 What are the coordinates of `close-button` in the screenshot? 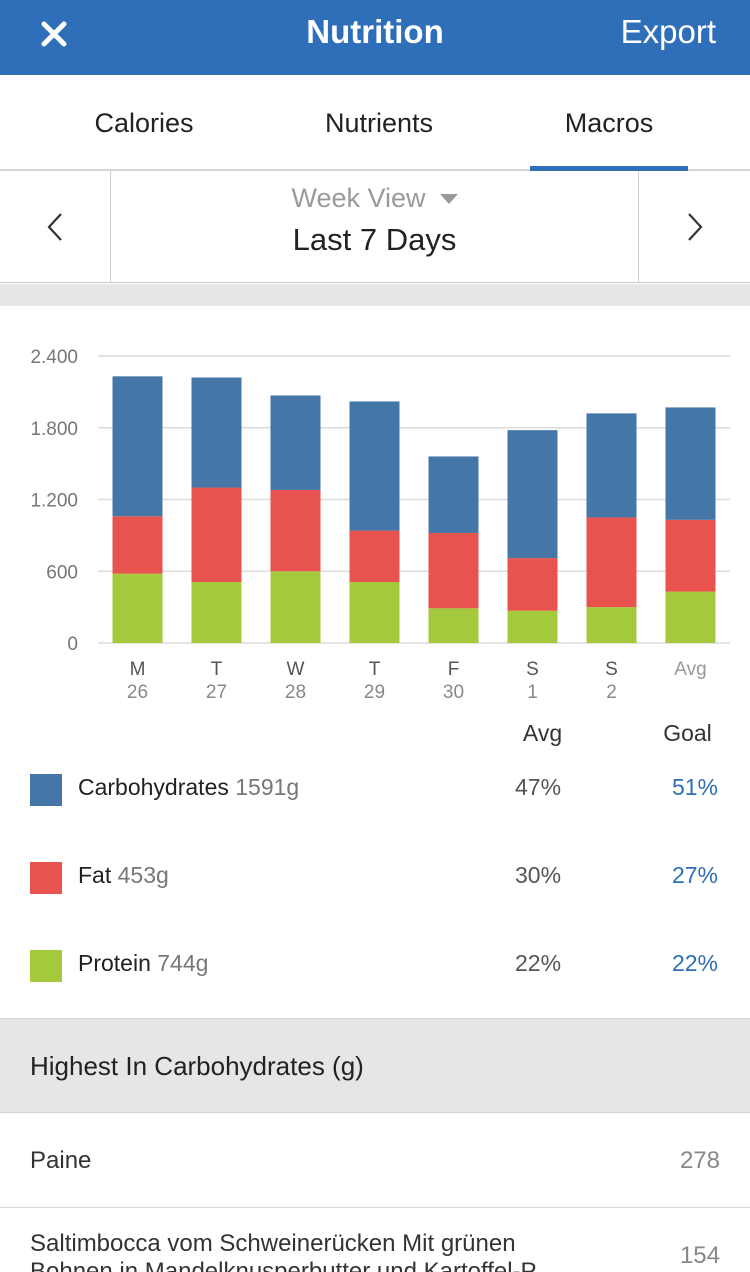 It's located at (54, 34).